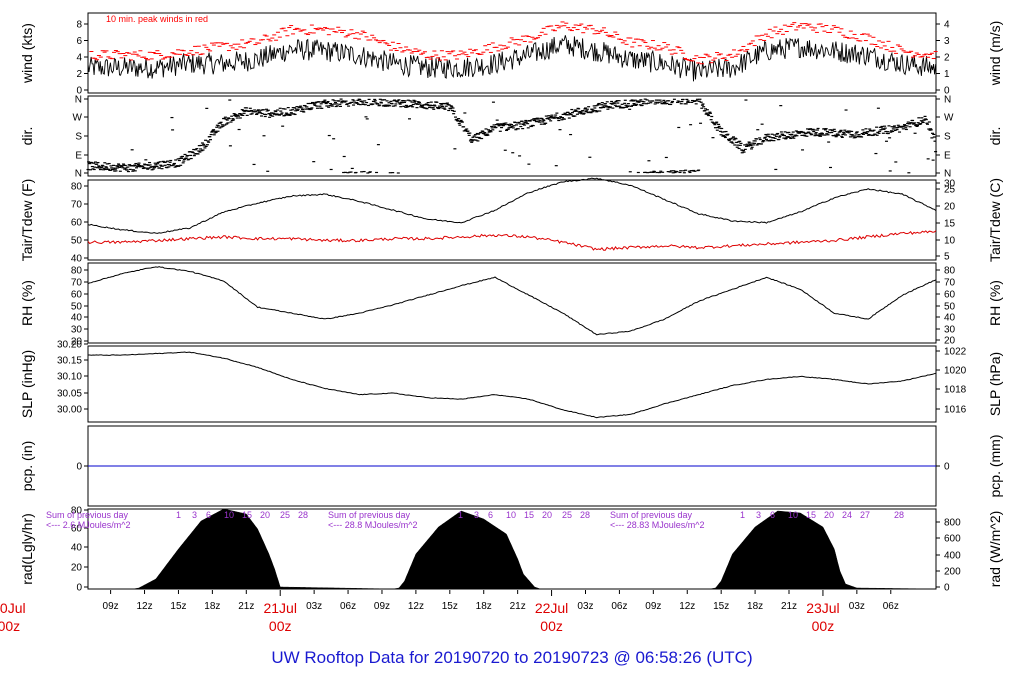 The height and width of the screenshot is (700, 1024). What do you see at coordinates (512, 220) in the screenshot?
I see `temperature-frame` at bounding box center [512, 220].